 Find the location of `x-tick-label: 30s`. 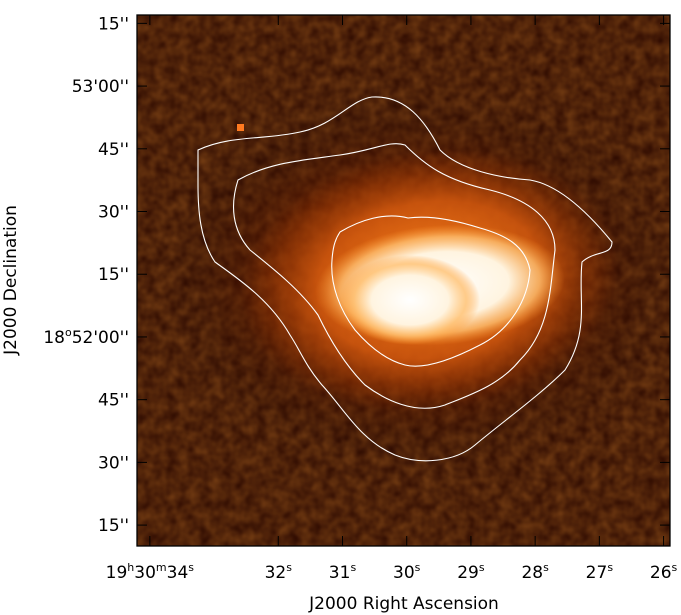

x-tick-label: 30s is located at coordinates (407, 572).